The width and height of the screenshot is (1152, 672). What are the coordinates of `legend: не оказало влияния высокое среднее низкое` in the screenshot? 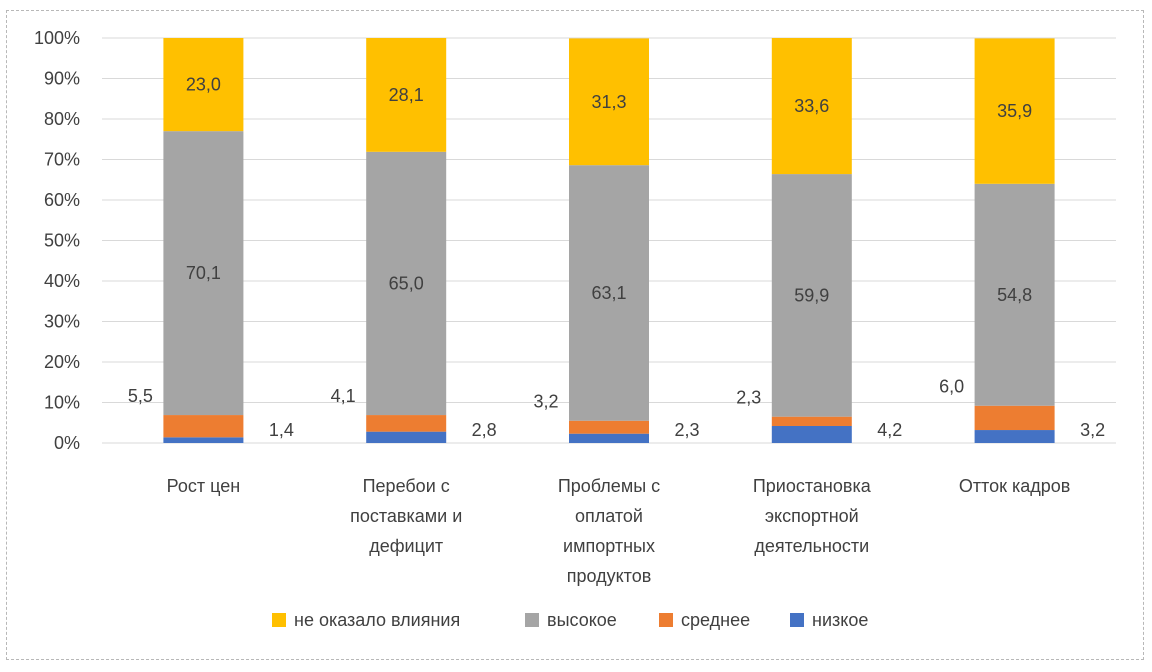 It's located at (570, 620).